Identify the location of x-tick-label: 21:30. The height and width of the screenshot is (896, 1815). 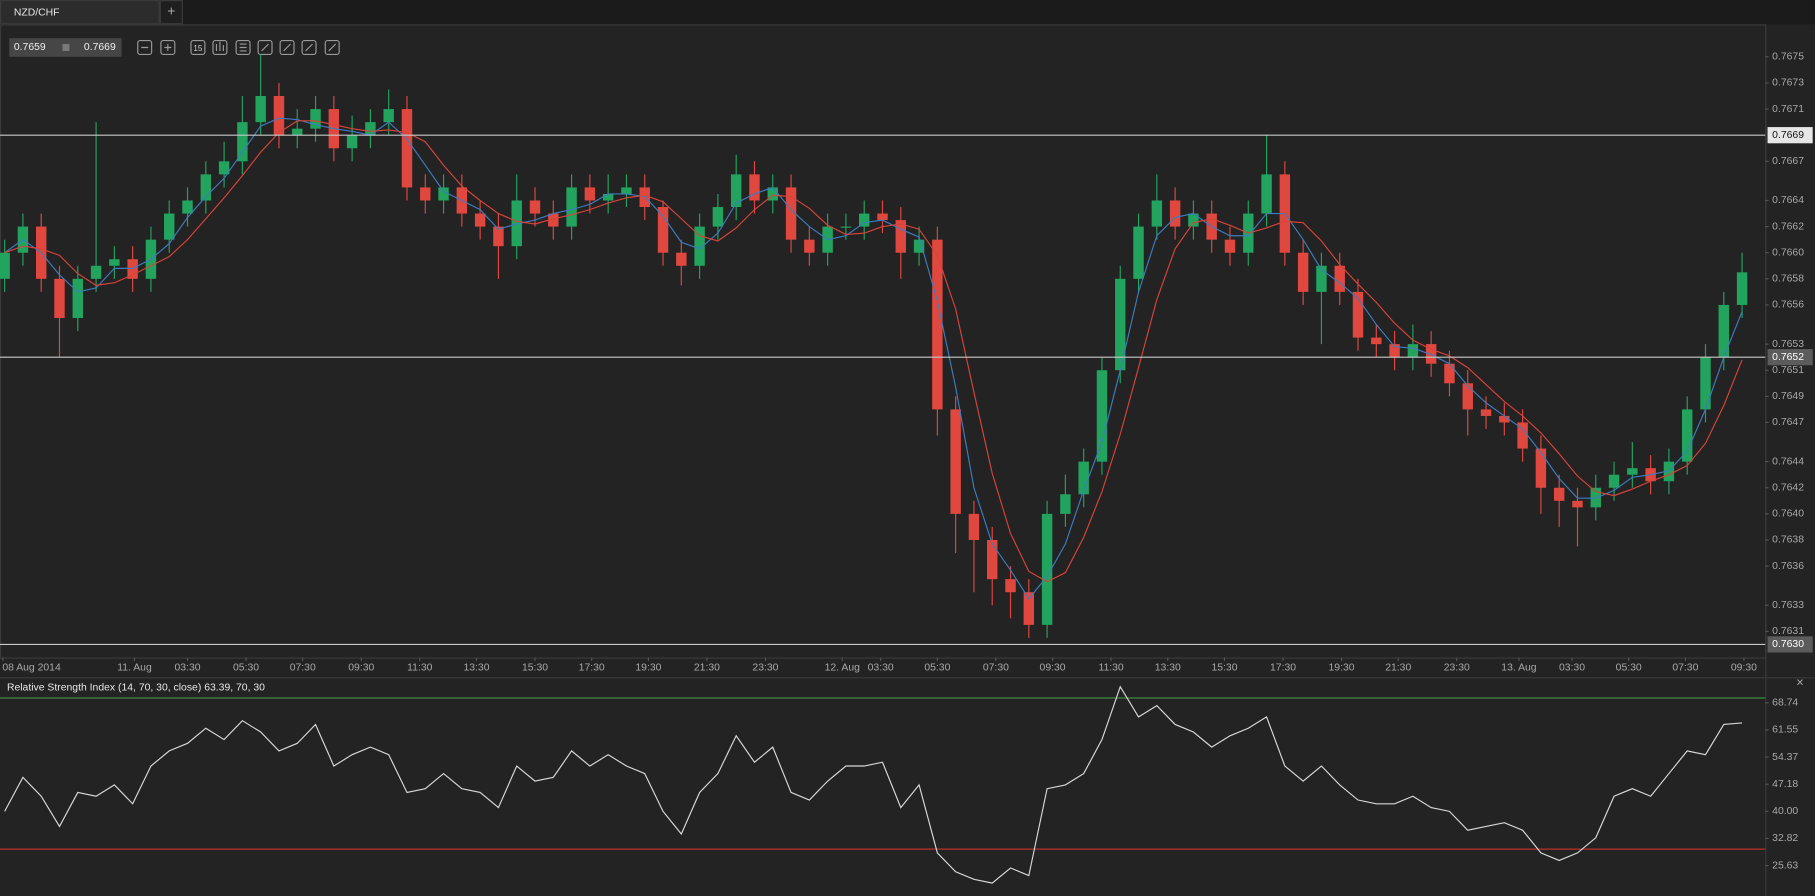
(1398, 668).